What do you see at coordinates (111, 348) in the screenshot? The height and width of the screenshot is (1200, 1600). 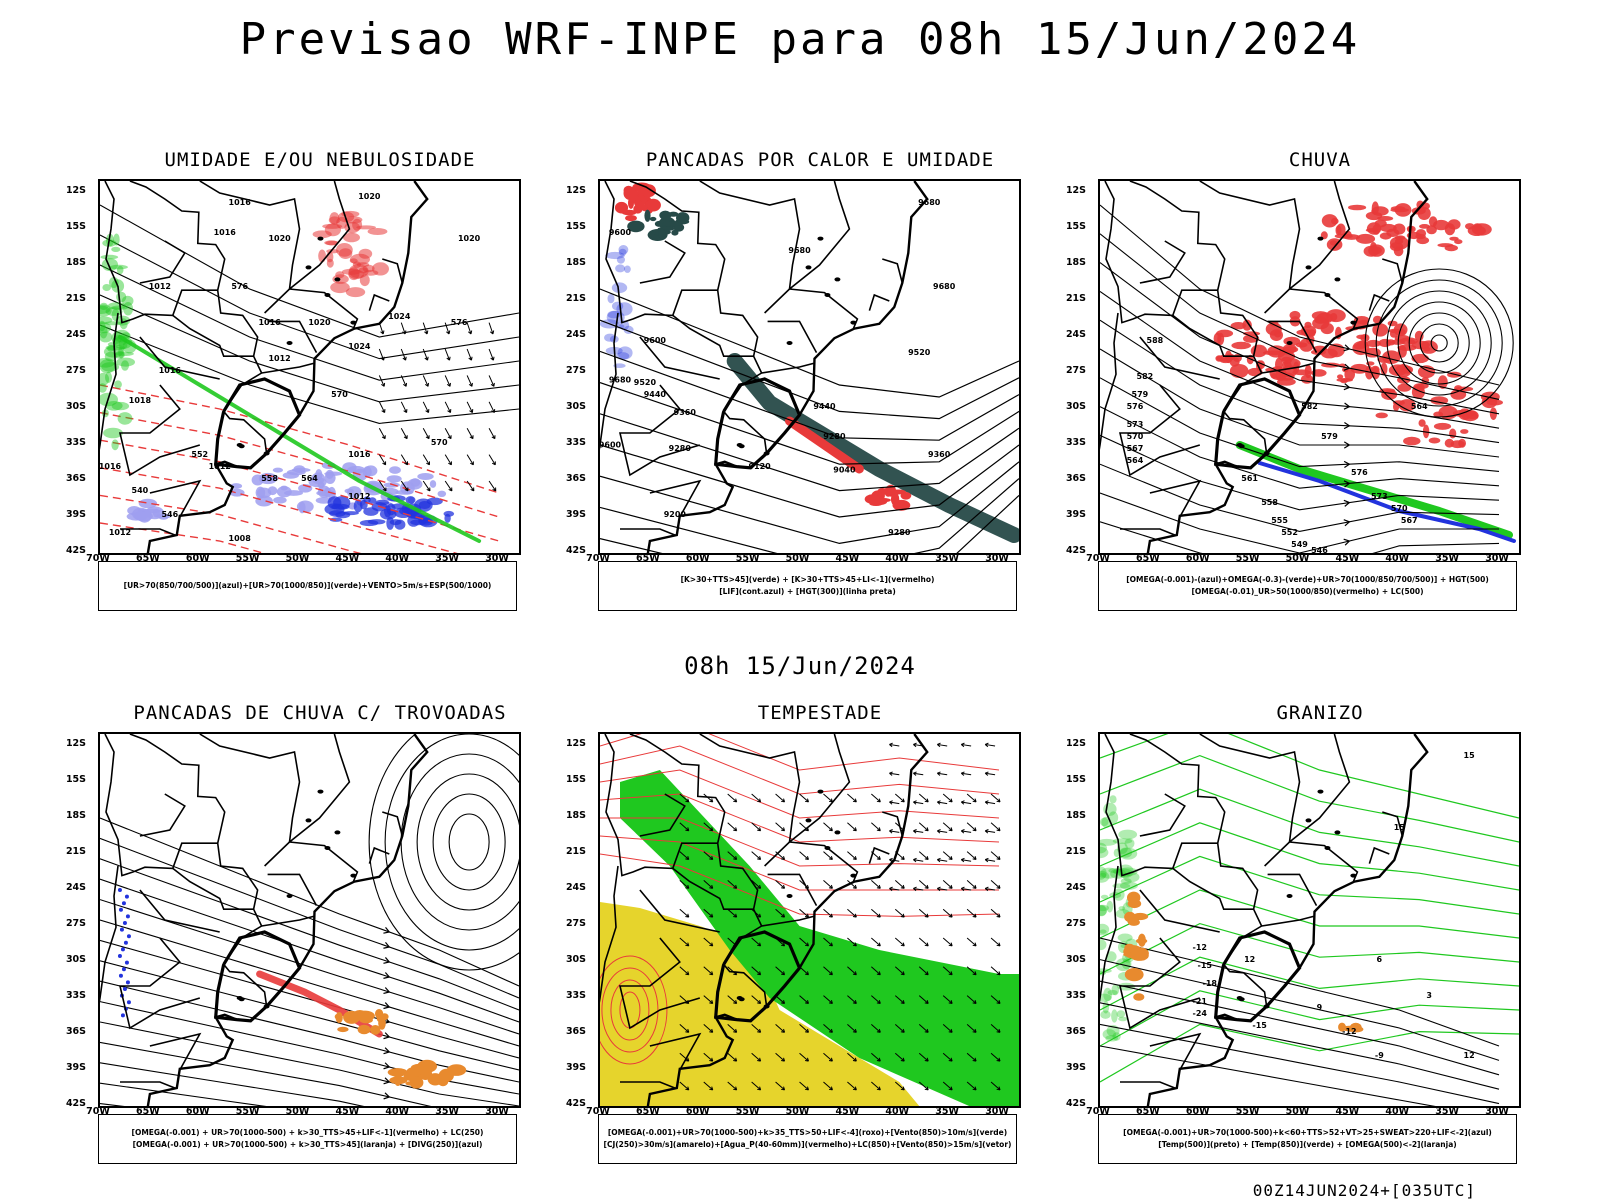 I see `humidity-green-contours` at bounding box center [111, 348].